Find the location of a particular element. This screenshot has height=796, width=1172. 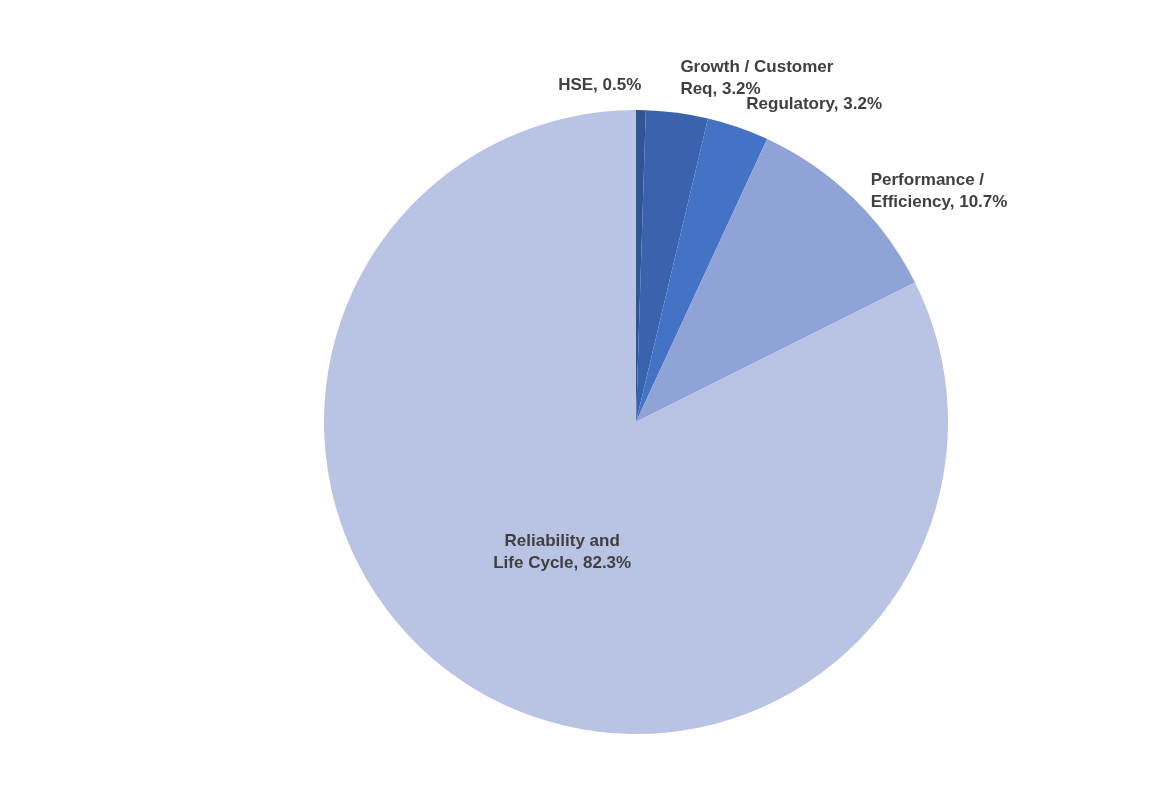

slice-label: Reliability and Life Cycle, 82.3% is located at coordinates (562, 552).